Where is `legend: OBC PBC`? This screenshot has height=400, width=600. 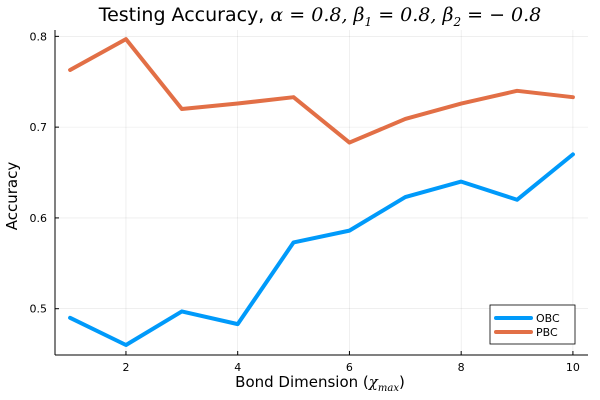 legend: OBC PBC is located at coordinates (532, 324).